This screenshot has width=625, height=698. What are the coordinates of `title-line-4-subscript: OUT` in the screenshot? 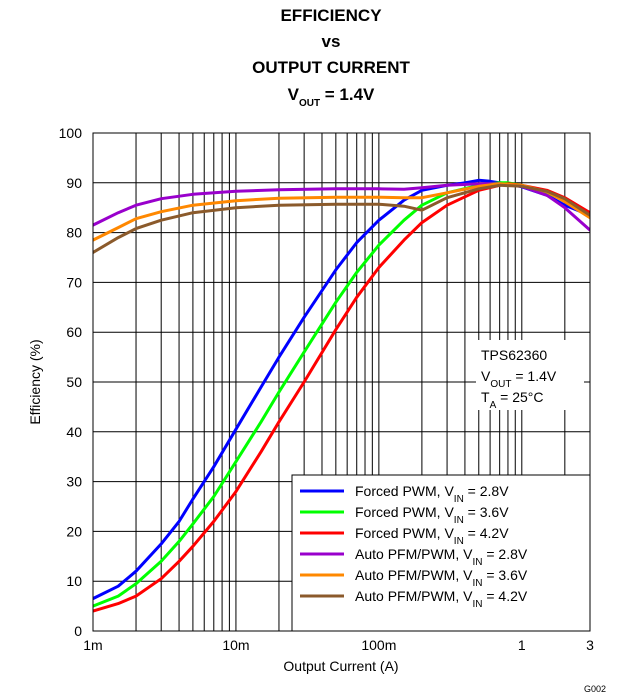 It's located at (309, 103).